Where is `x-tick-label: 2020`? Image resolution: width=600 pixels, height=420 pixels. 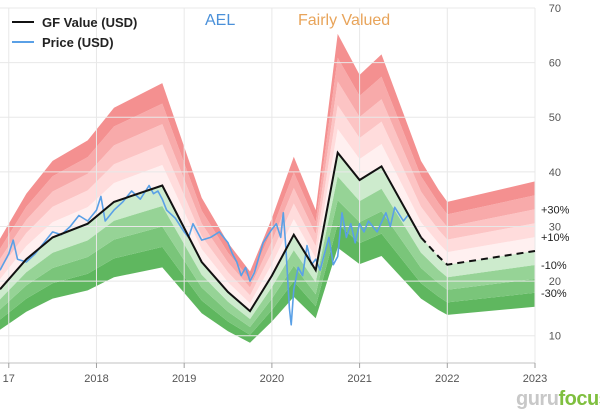
x-tick-label: 2020 is located at coordinates (272, 379).